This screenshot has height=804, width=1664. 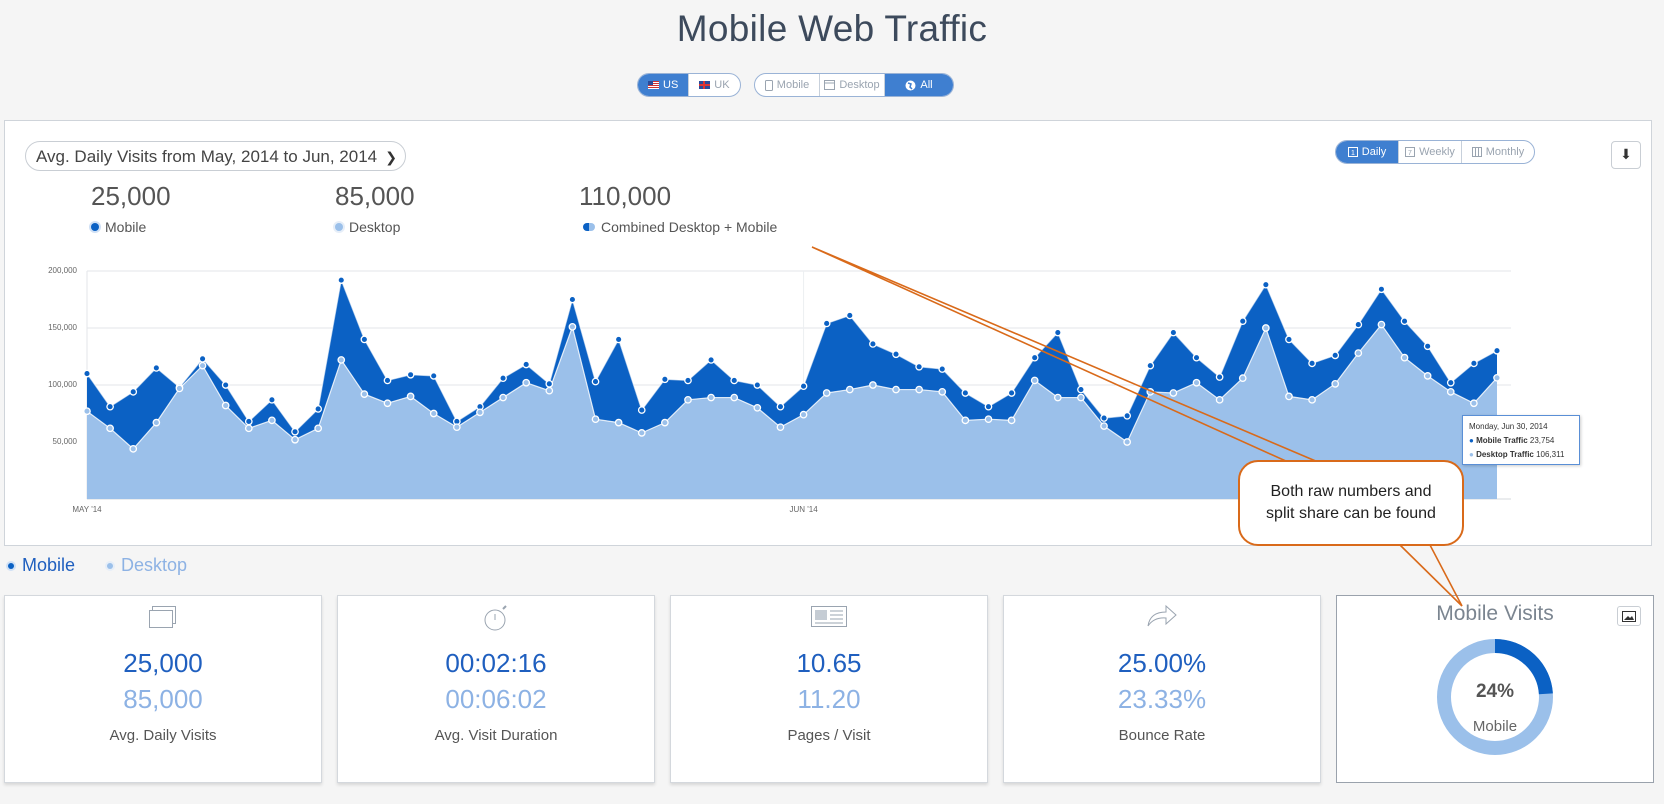 What do you see at coordinates (1505, 454) in the screenshot?
I see `tooltip-desktop-label: Desktop Traffic` at bounding box center [1505, 454].